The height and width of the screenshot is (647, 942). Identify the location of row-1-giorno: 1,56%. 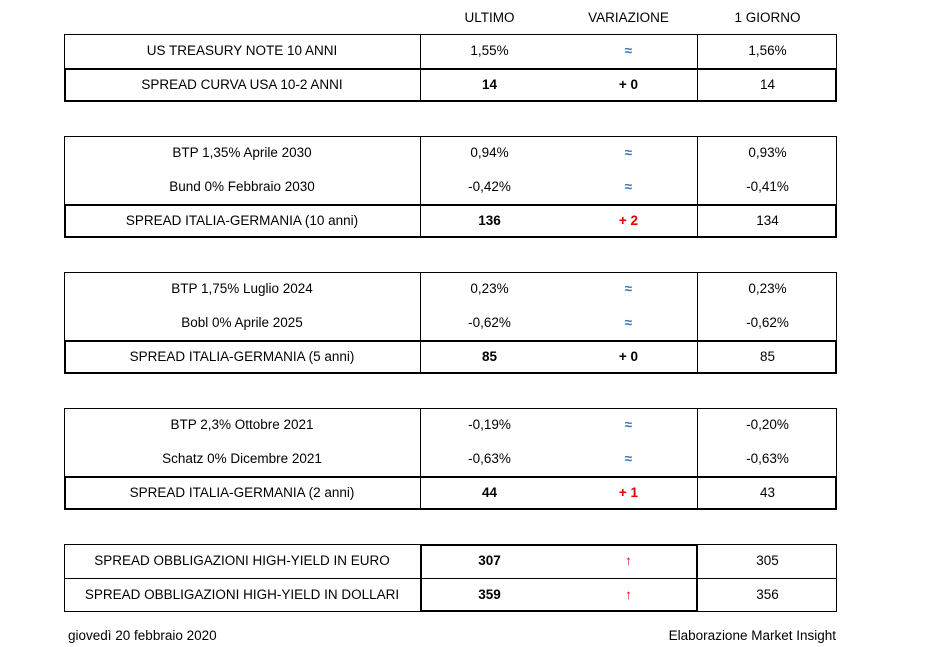
(767, 50).